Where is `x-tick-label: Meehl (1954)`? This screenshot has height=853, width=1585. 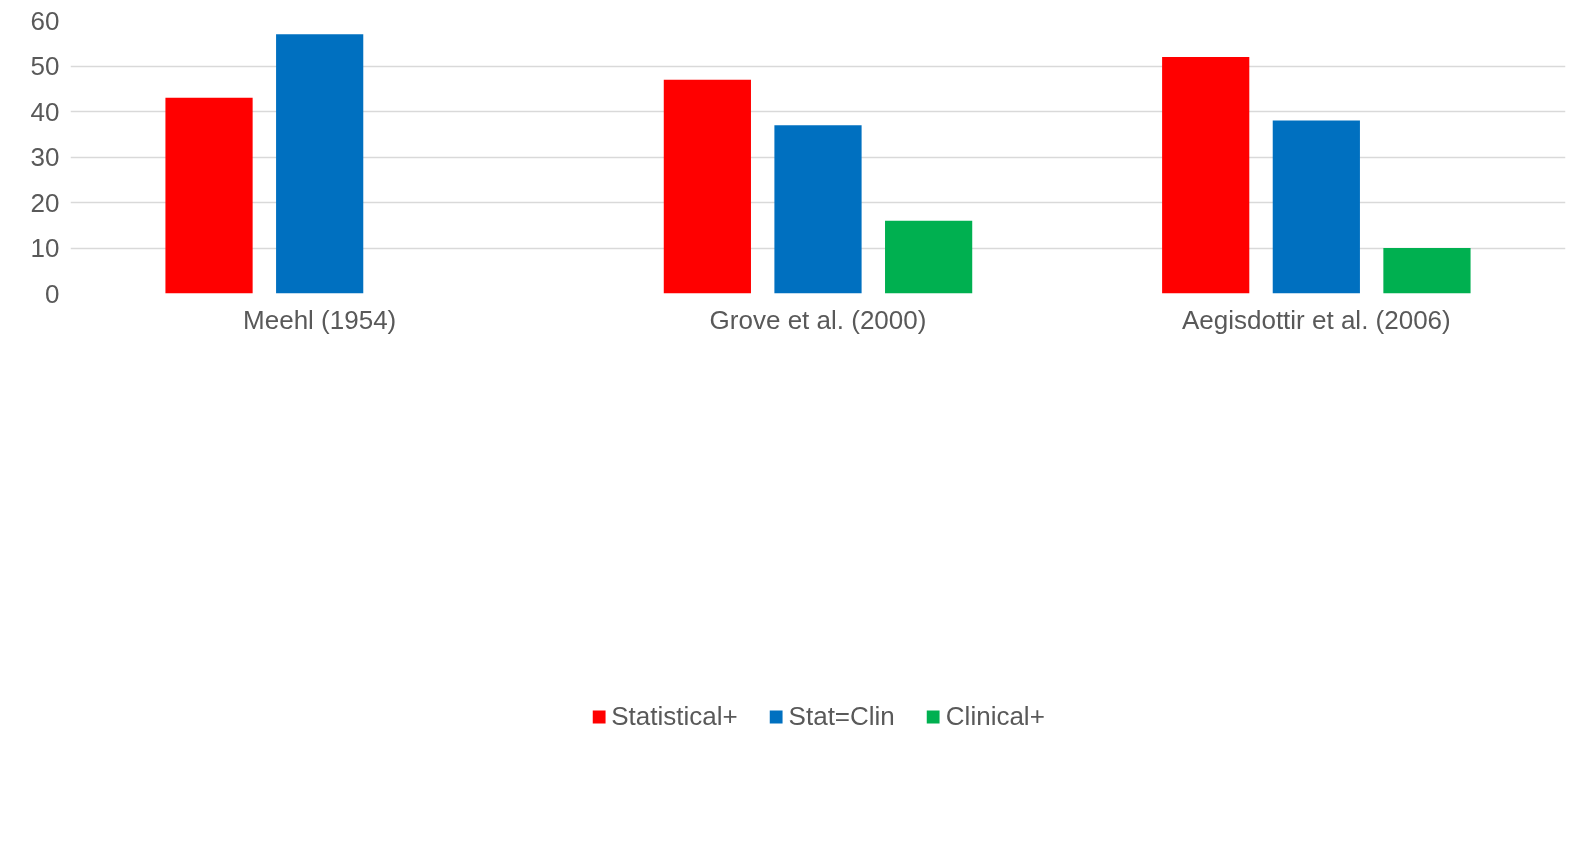
x-tick-label: Meehl (1954) is located at coordinates (320, 319).